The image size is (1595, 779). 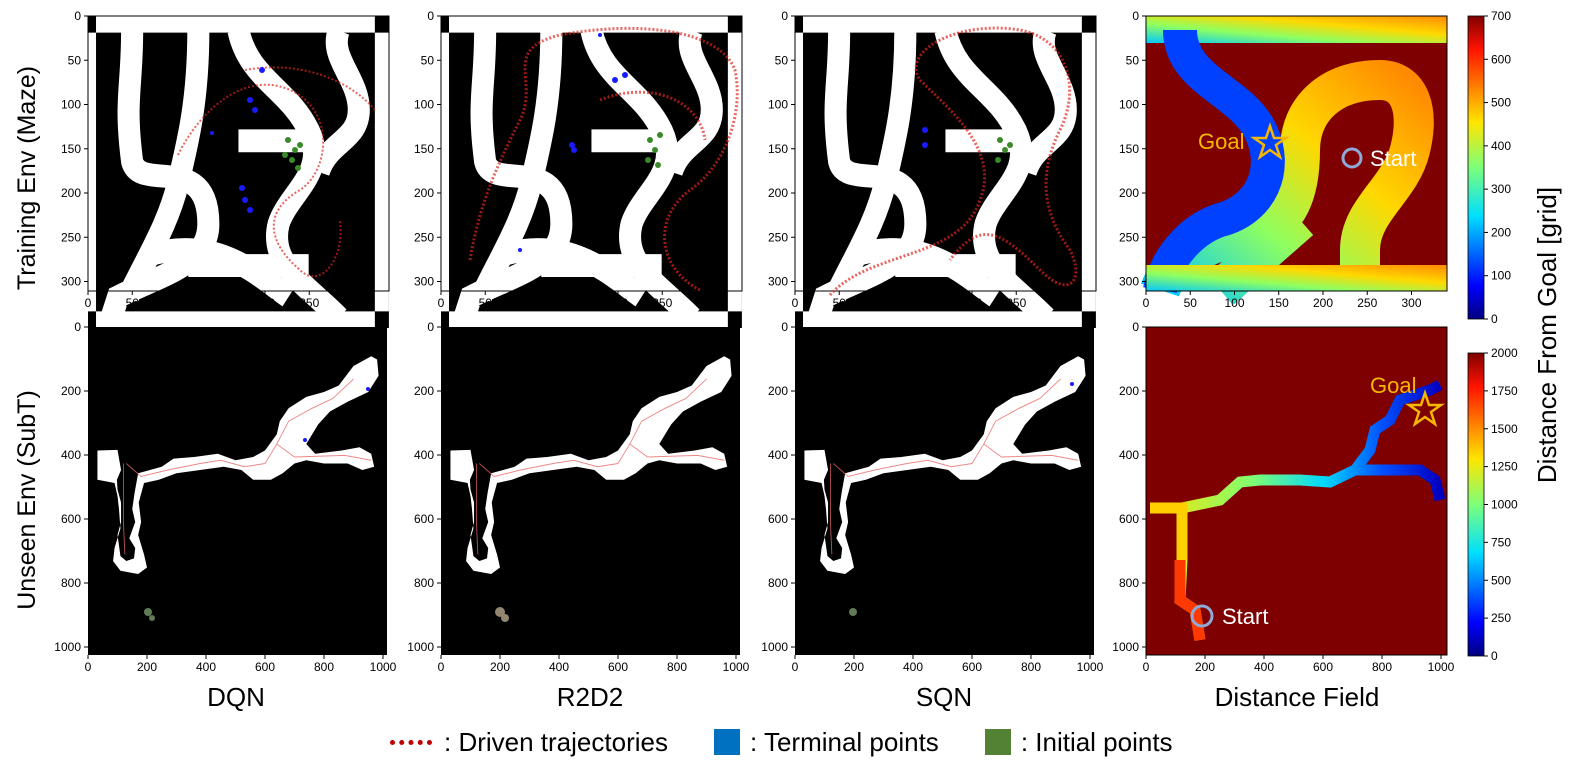 I want to click on legend-label-initial: : Initial points, so click(x=1096, y=741).